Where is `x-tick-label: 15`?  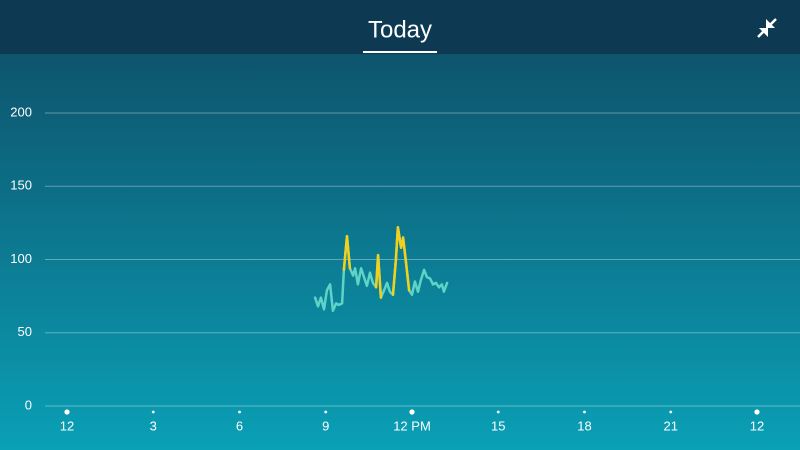
x-tick-label: 15 is located at coordinates (498, 425).